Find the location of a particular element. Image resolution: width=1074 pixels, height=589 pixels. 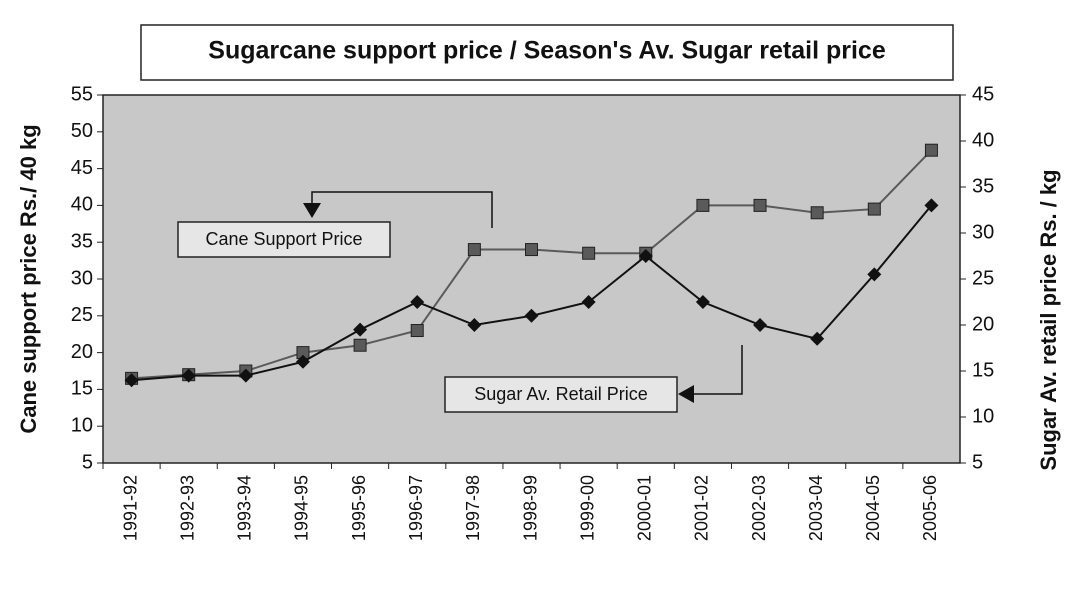

y2-tick-label: 45 is located at coordinates (983, 94).